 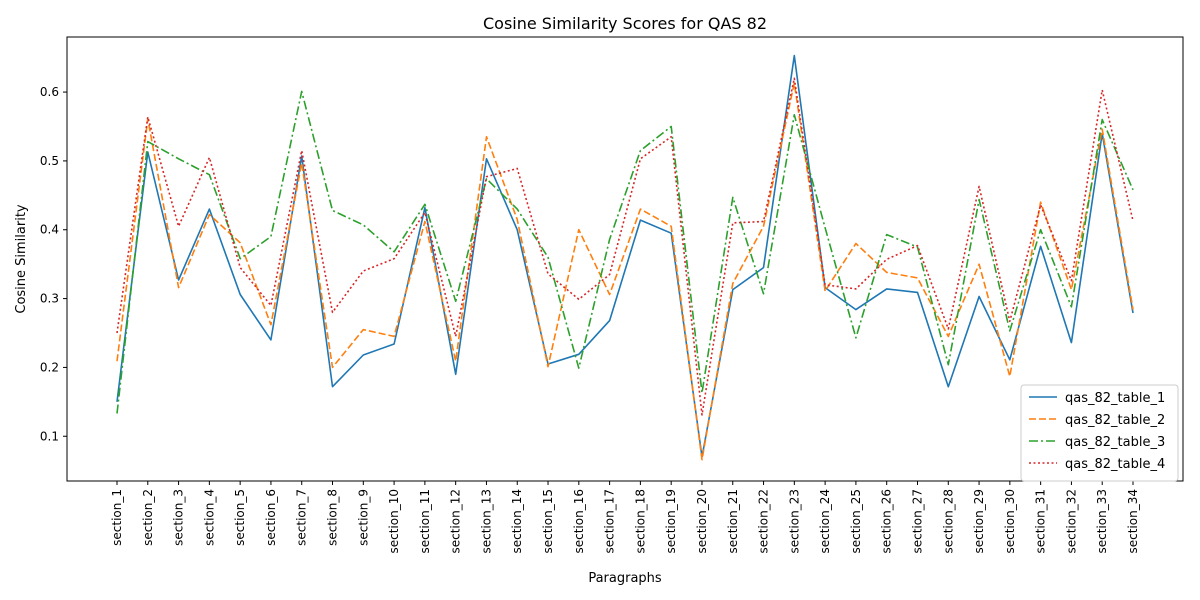 I want to click on x-tick-label: section_30, so click(x=1010, y=521).